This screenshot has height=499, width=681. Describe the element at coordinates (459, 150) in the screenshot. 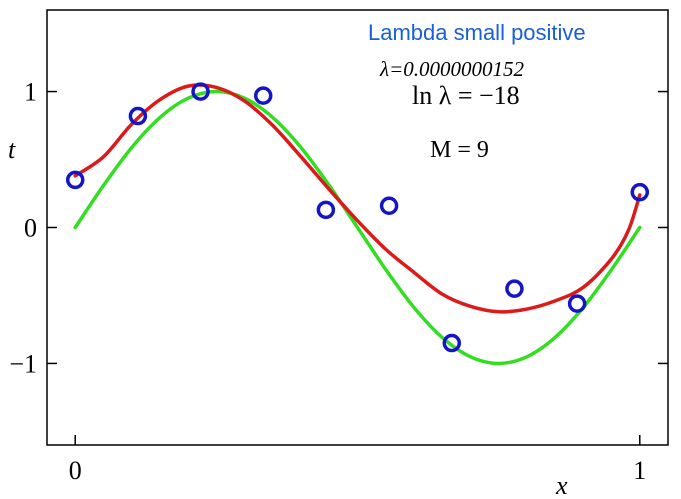

I see `m-annotation: M = 9` at that location.